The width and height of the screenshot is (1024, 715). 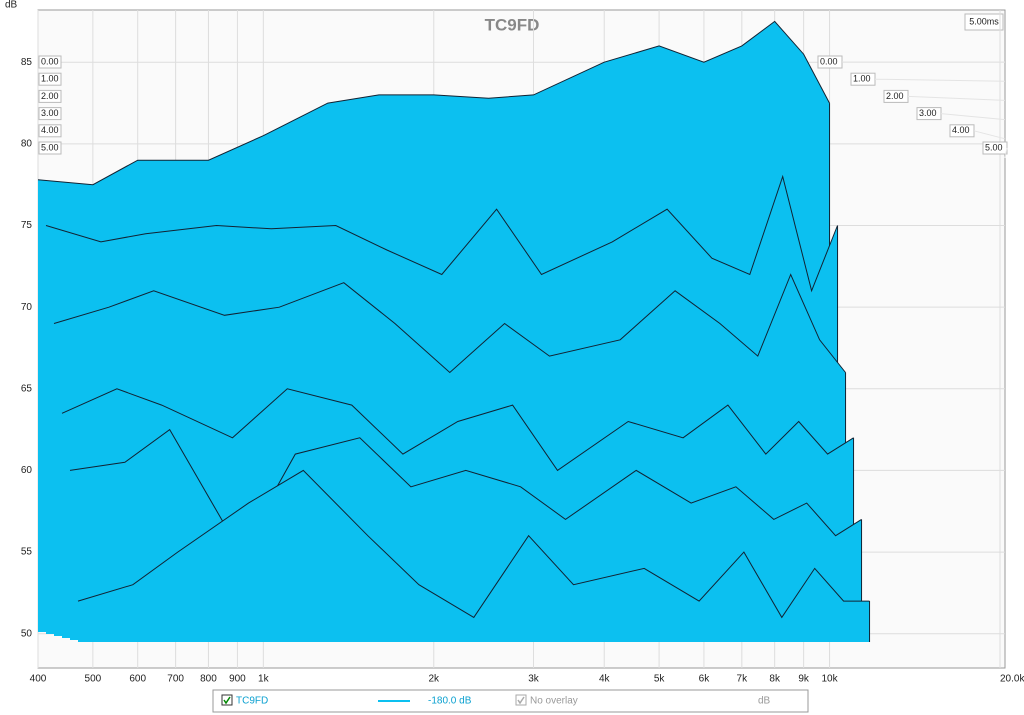 I want to click on time-end-label: 5.00ms, so click(x=984, y=21).